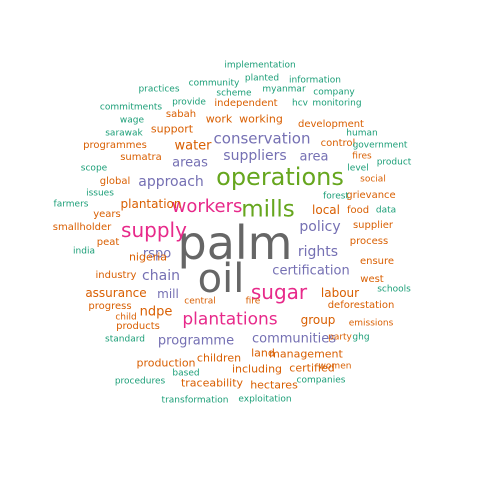 The image size is (480, 480). I want to click on word-local: local, so click(326, 210).